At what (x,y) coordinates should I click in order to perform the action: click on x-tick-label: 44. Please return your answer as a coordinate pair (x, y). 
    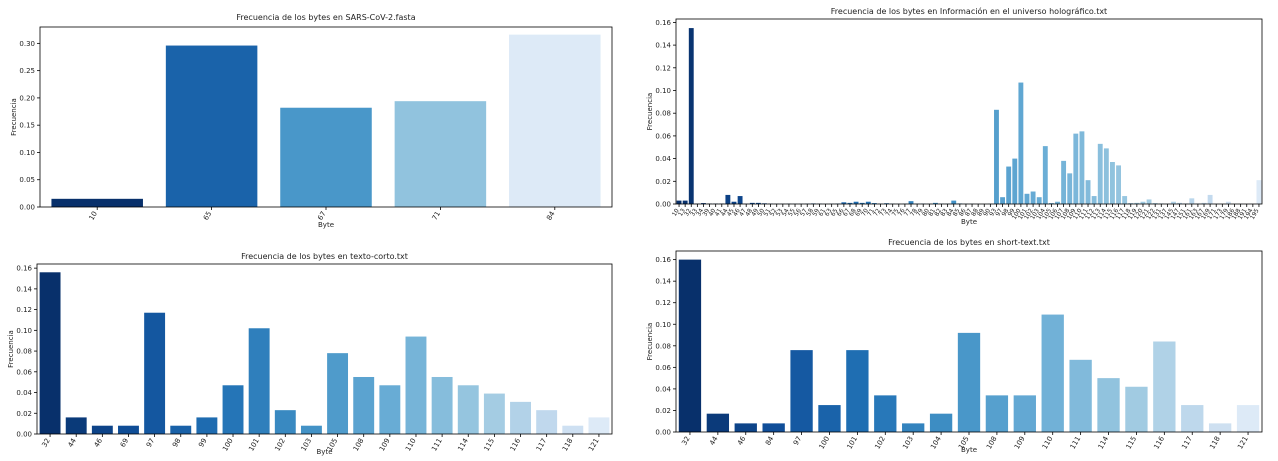
    Looking at the image, I should click on (725, 212).